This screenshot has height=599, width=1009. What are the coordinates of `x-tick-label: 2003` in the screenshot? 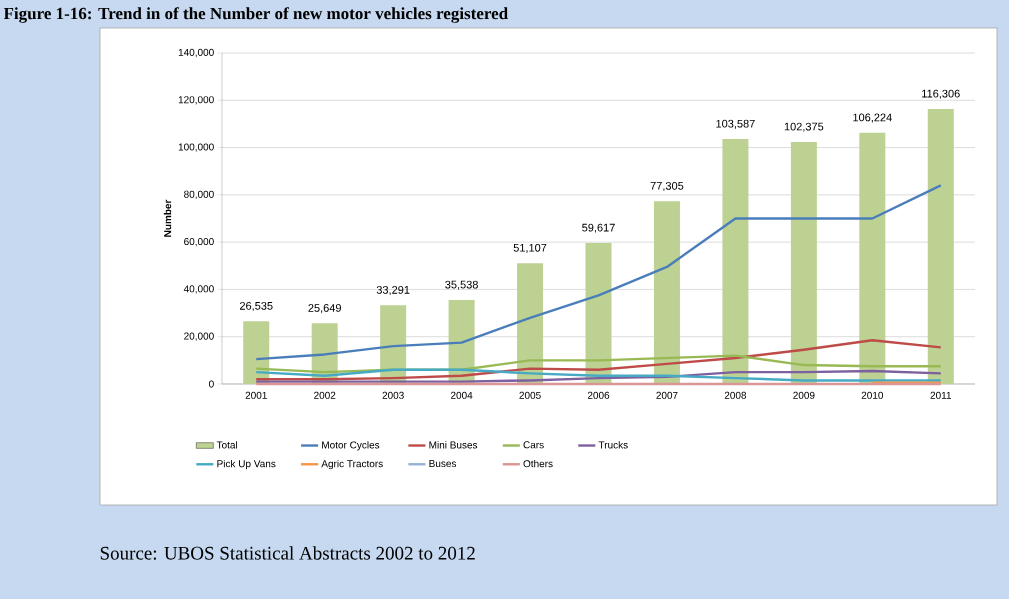 It's located at (393, 395).